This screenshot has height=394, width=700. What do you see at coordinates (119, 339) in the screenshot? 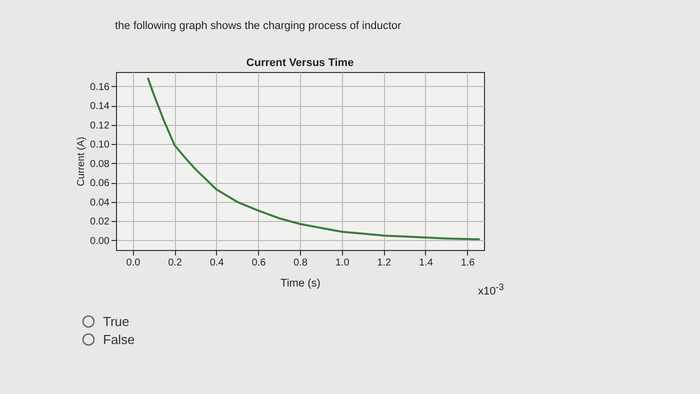
I see `text: False` at bounding box center [119, 339].